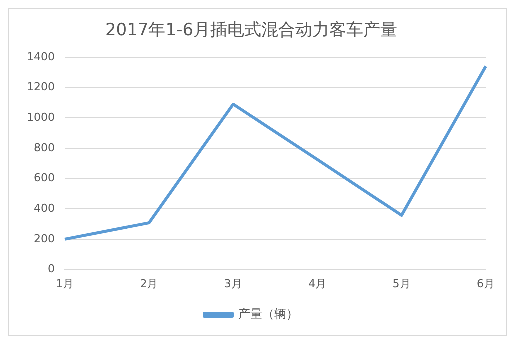 The height and width of the screenshot is (344, 515). What do you see at coordinates (65, 283) in the screenshot?
I see `x-tick-label: 1月` at bounding box center [65, 283].